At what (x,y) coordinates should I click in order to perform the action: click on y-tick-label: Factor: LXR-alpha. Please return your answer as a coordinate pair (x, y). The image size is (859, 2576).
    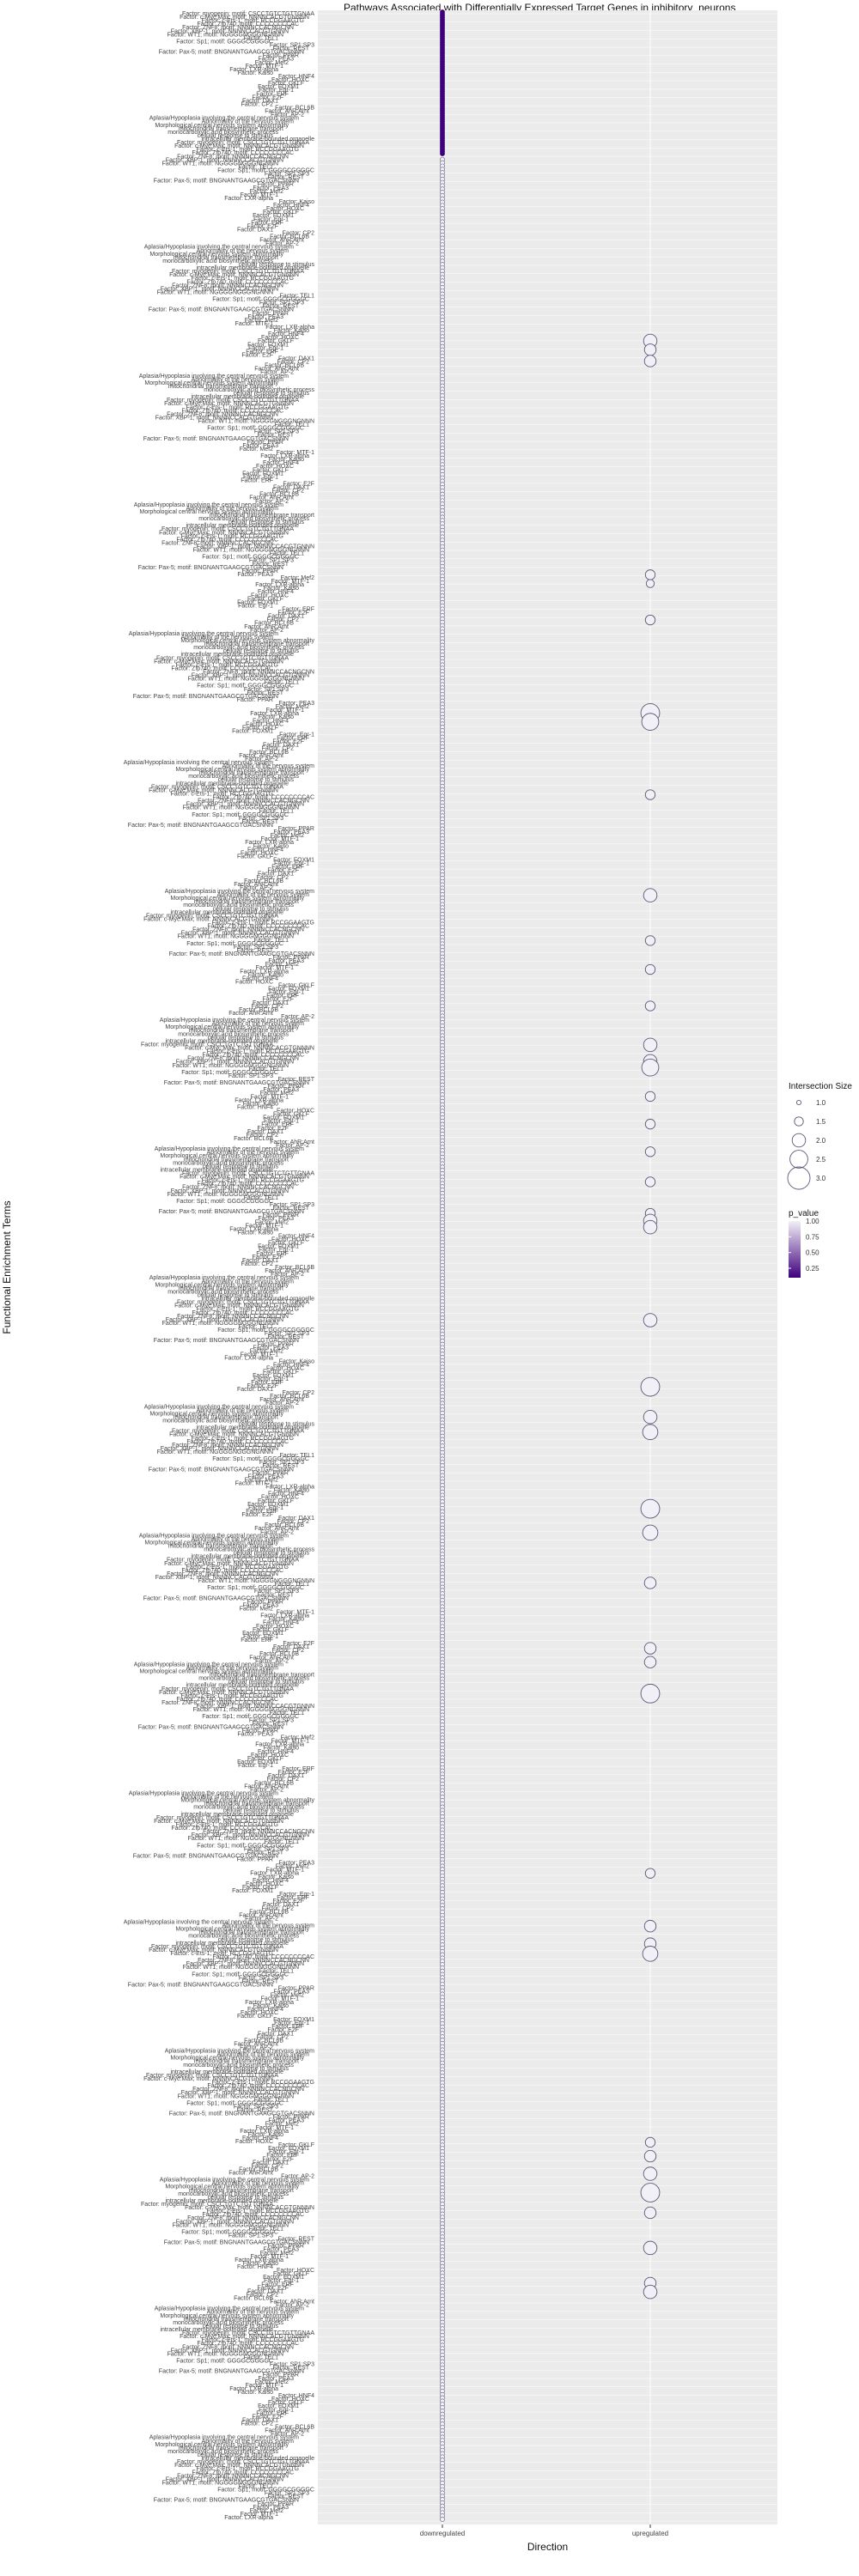
    Looking at the image, I should click on (269, 843).